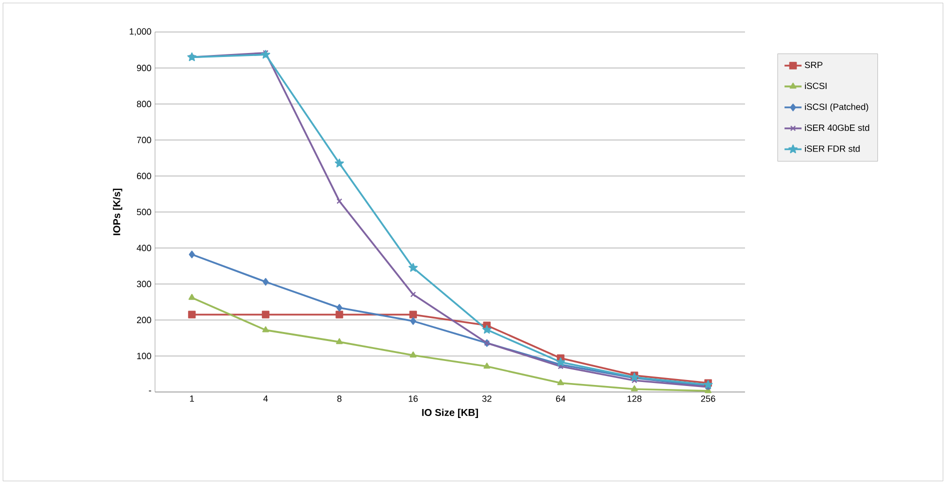 The image size is (946, 484). What do you see at coordinates (708, 399) in the screenshot?
I see `x-tick-label: 256` at bounding box center [708, 399].